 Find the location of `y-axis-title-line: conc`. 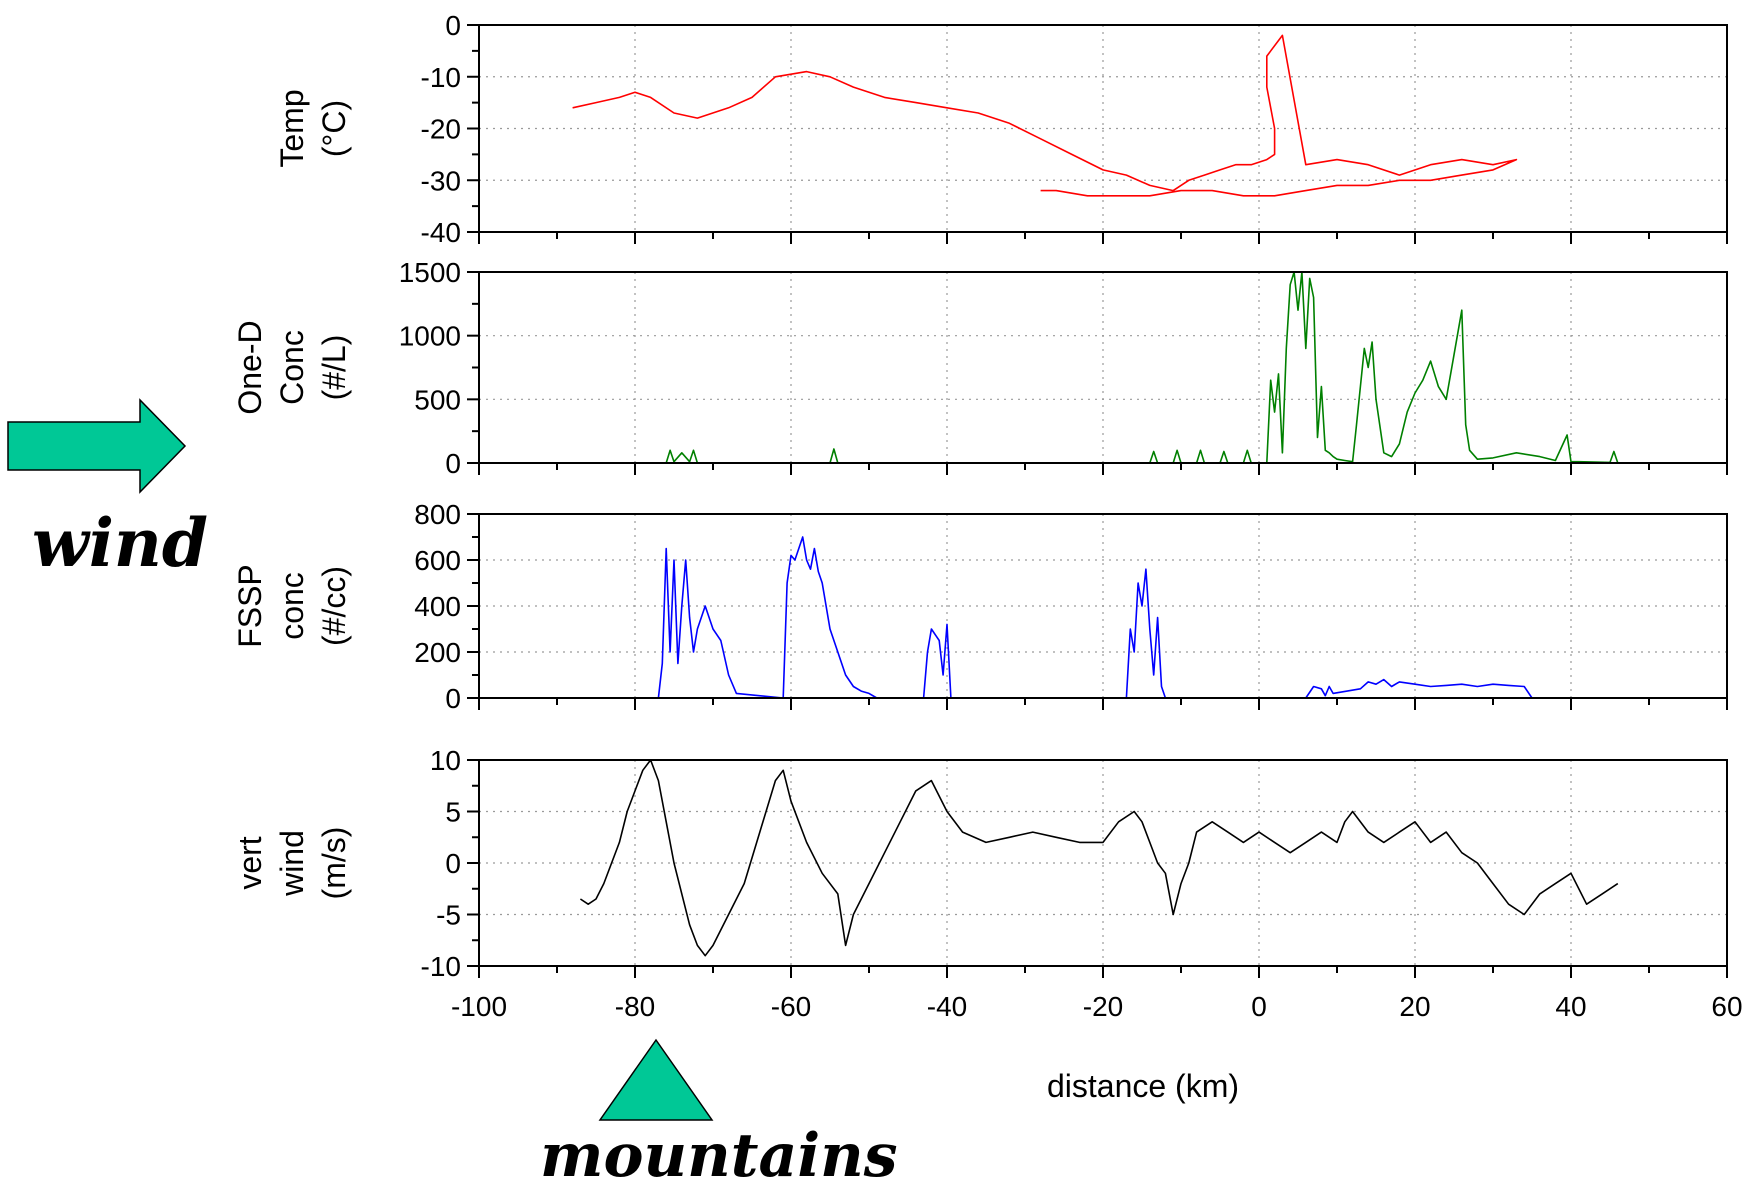

y-axis-title-line: conc is located at coordinates (292, 606).